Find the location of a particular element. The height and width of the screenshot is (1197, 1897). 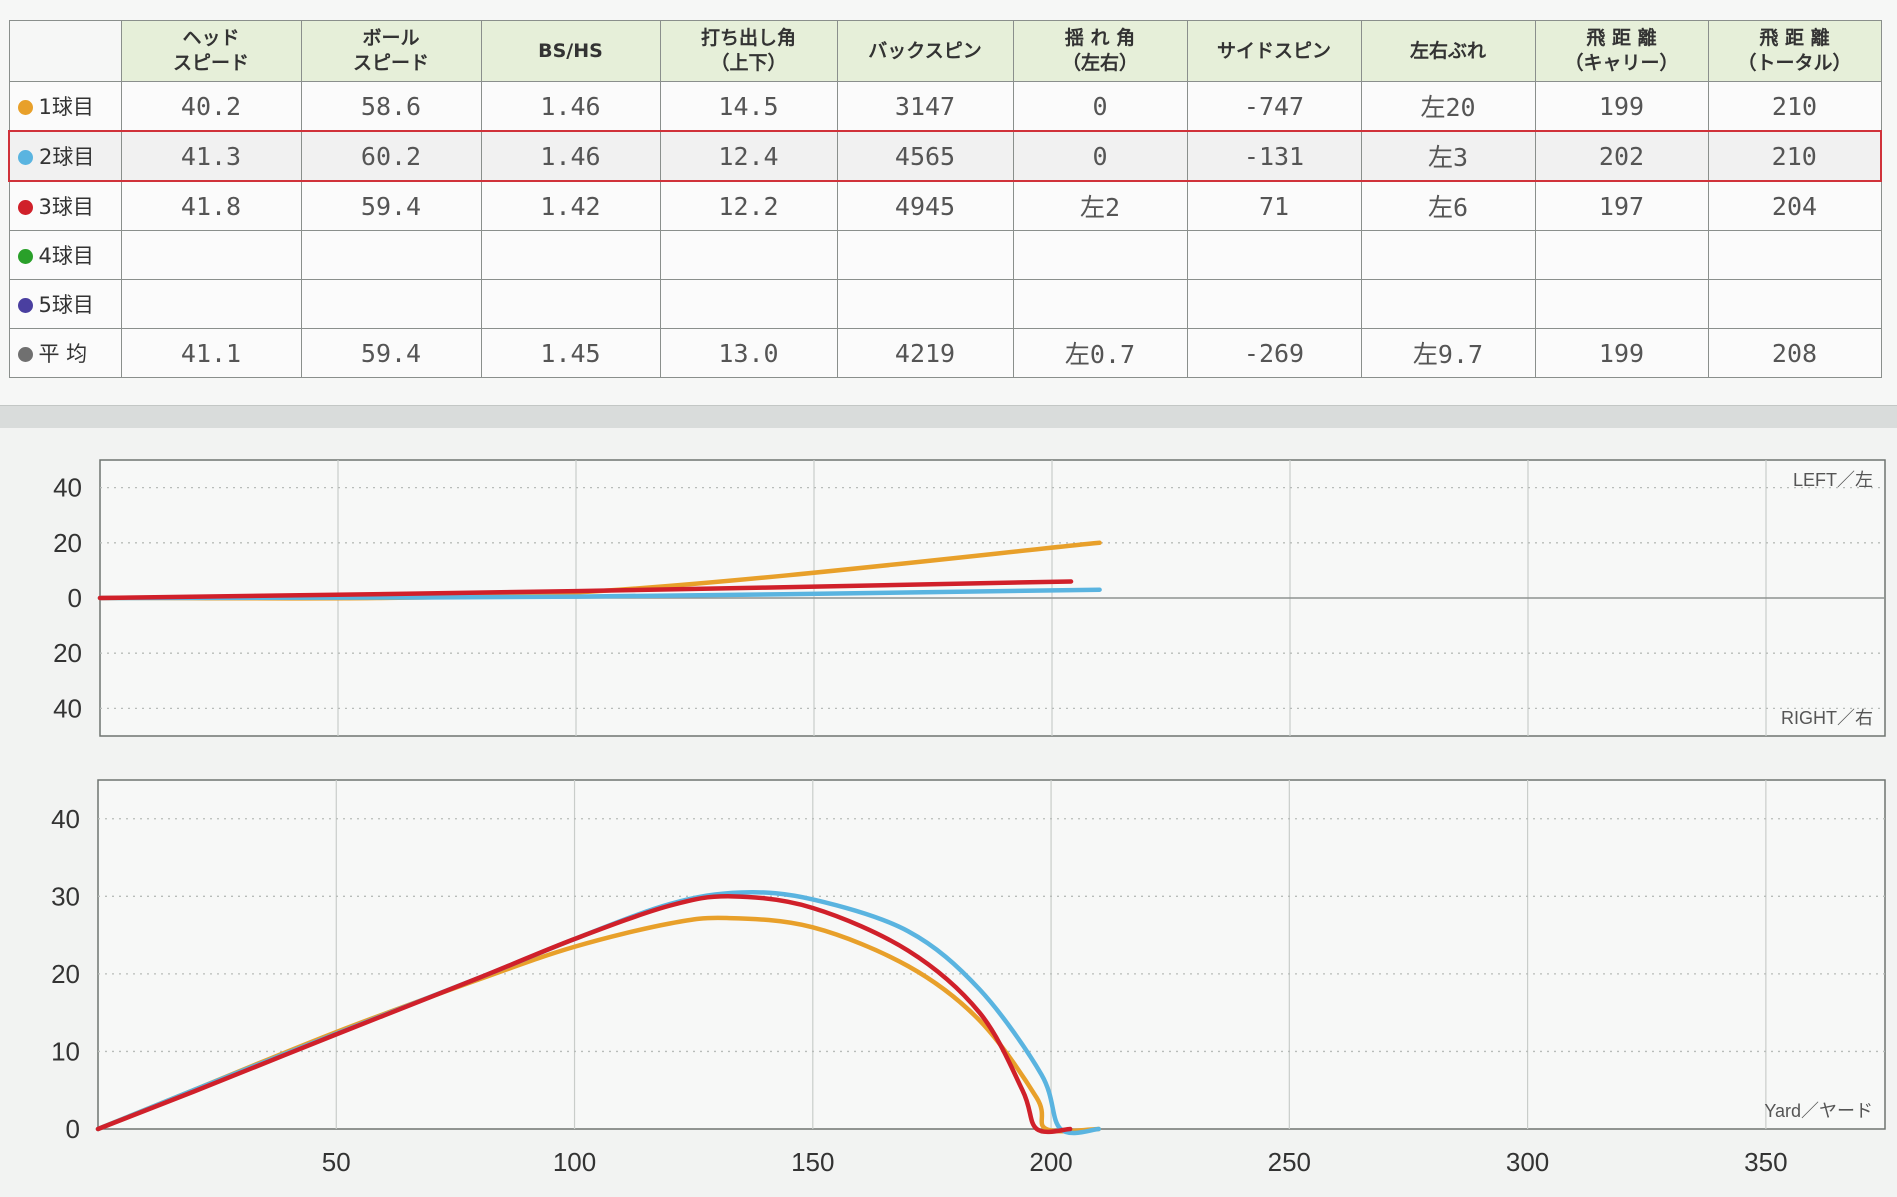

table-cell: 左2 is located at coordinates (1100, 205).